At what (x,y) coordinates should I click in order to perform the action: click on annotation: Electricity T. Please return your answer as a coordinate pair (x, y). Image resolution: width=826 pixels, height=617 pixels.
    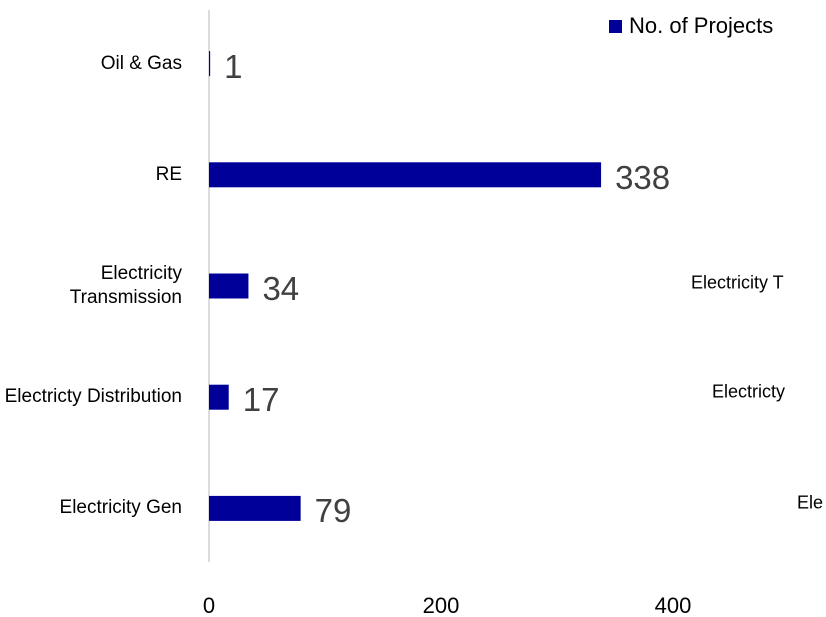
    Looking at the image, I should click on (737, 282).